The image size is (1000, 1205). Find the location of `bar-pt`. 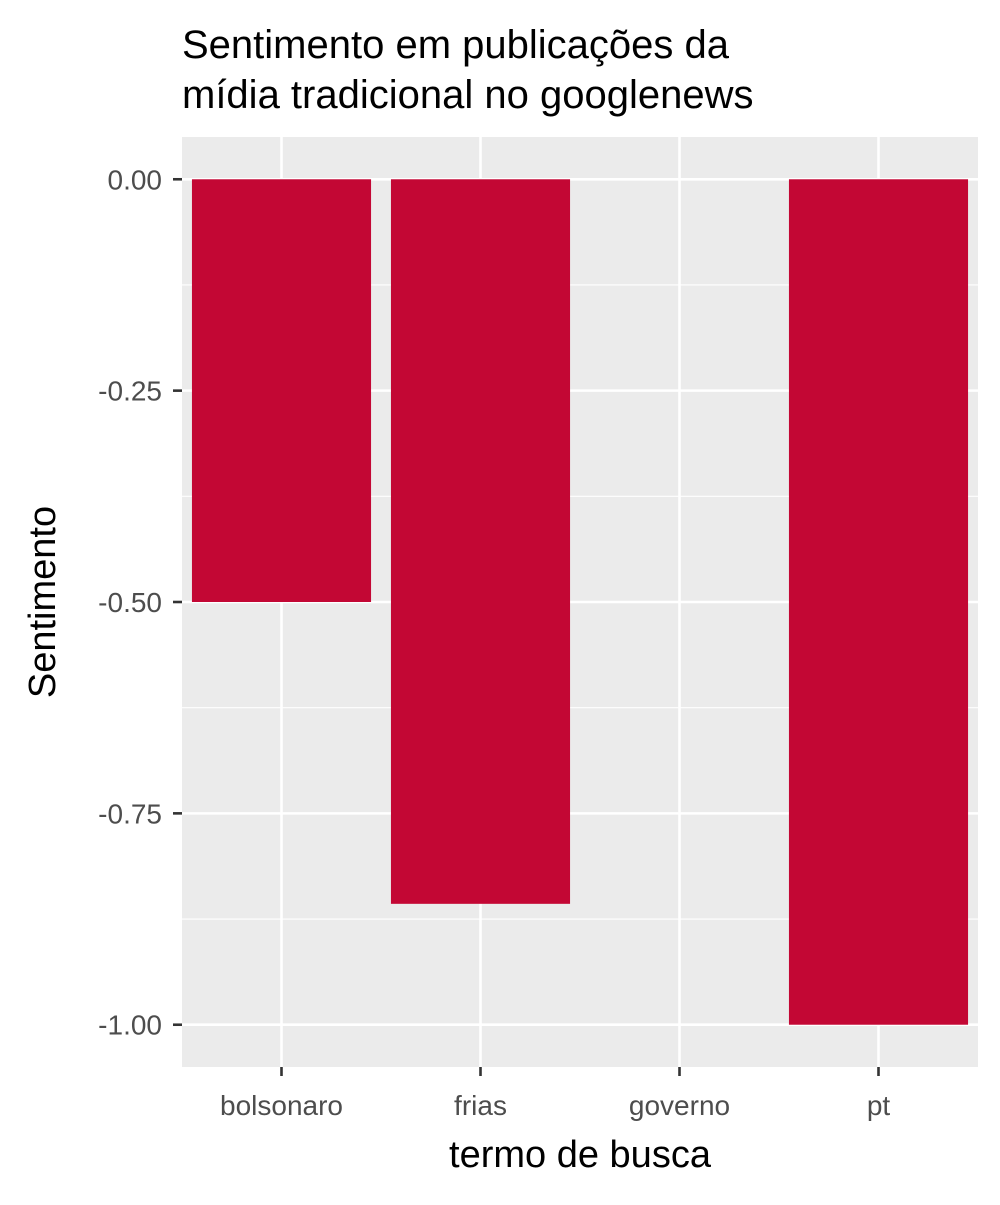

bar-pt is located at coordinates (878, 602).